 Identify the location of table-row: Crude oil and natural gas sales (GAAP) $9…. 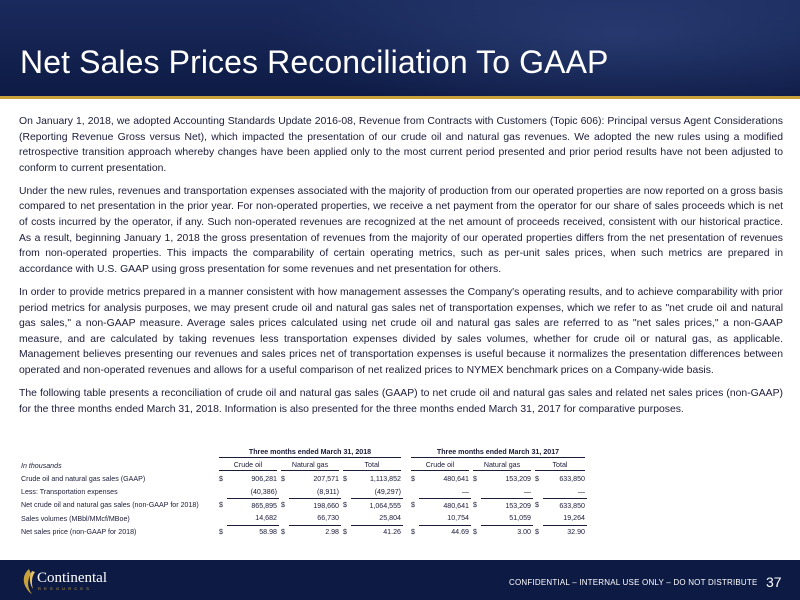
(303, 478).